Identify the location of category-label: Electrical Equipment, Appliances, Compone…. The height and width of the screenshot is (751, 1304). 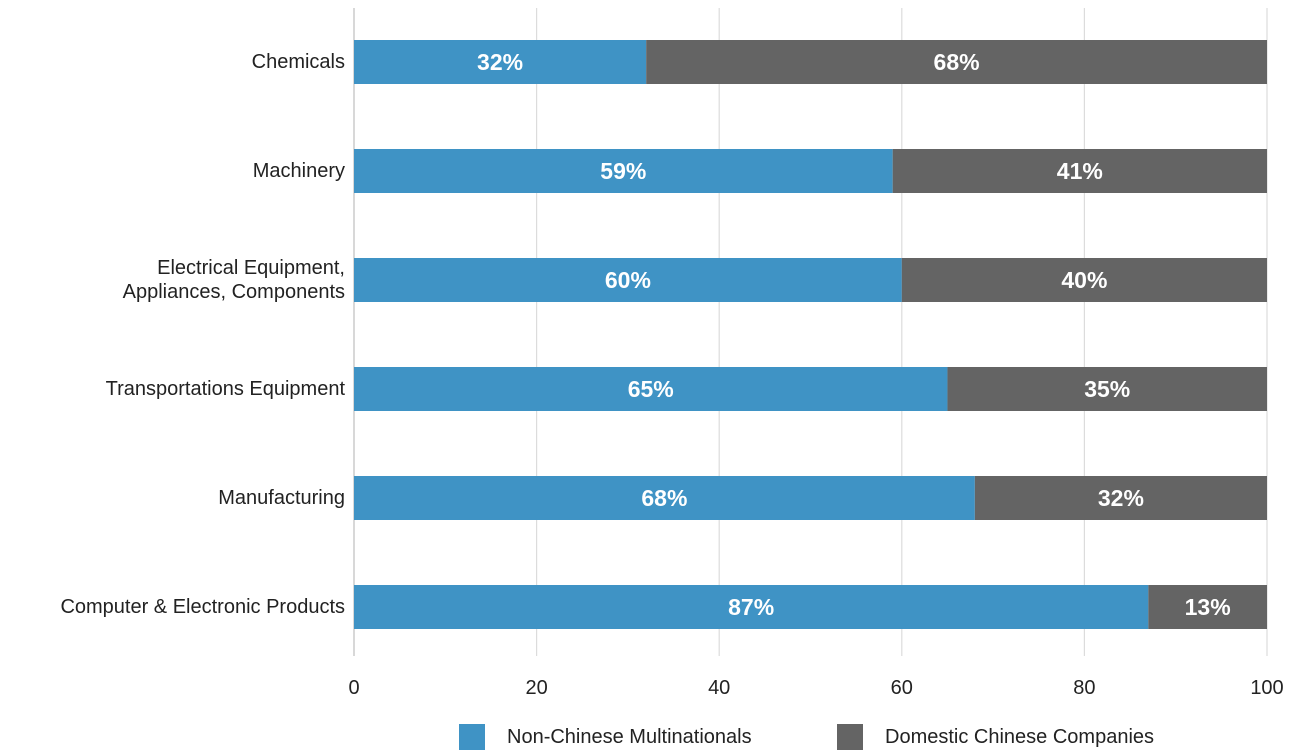
(234, 280).